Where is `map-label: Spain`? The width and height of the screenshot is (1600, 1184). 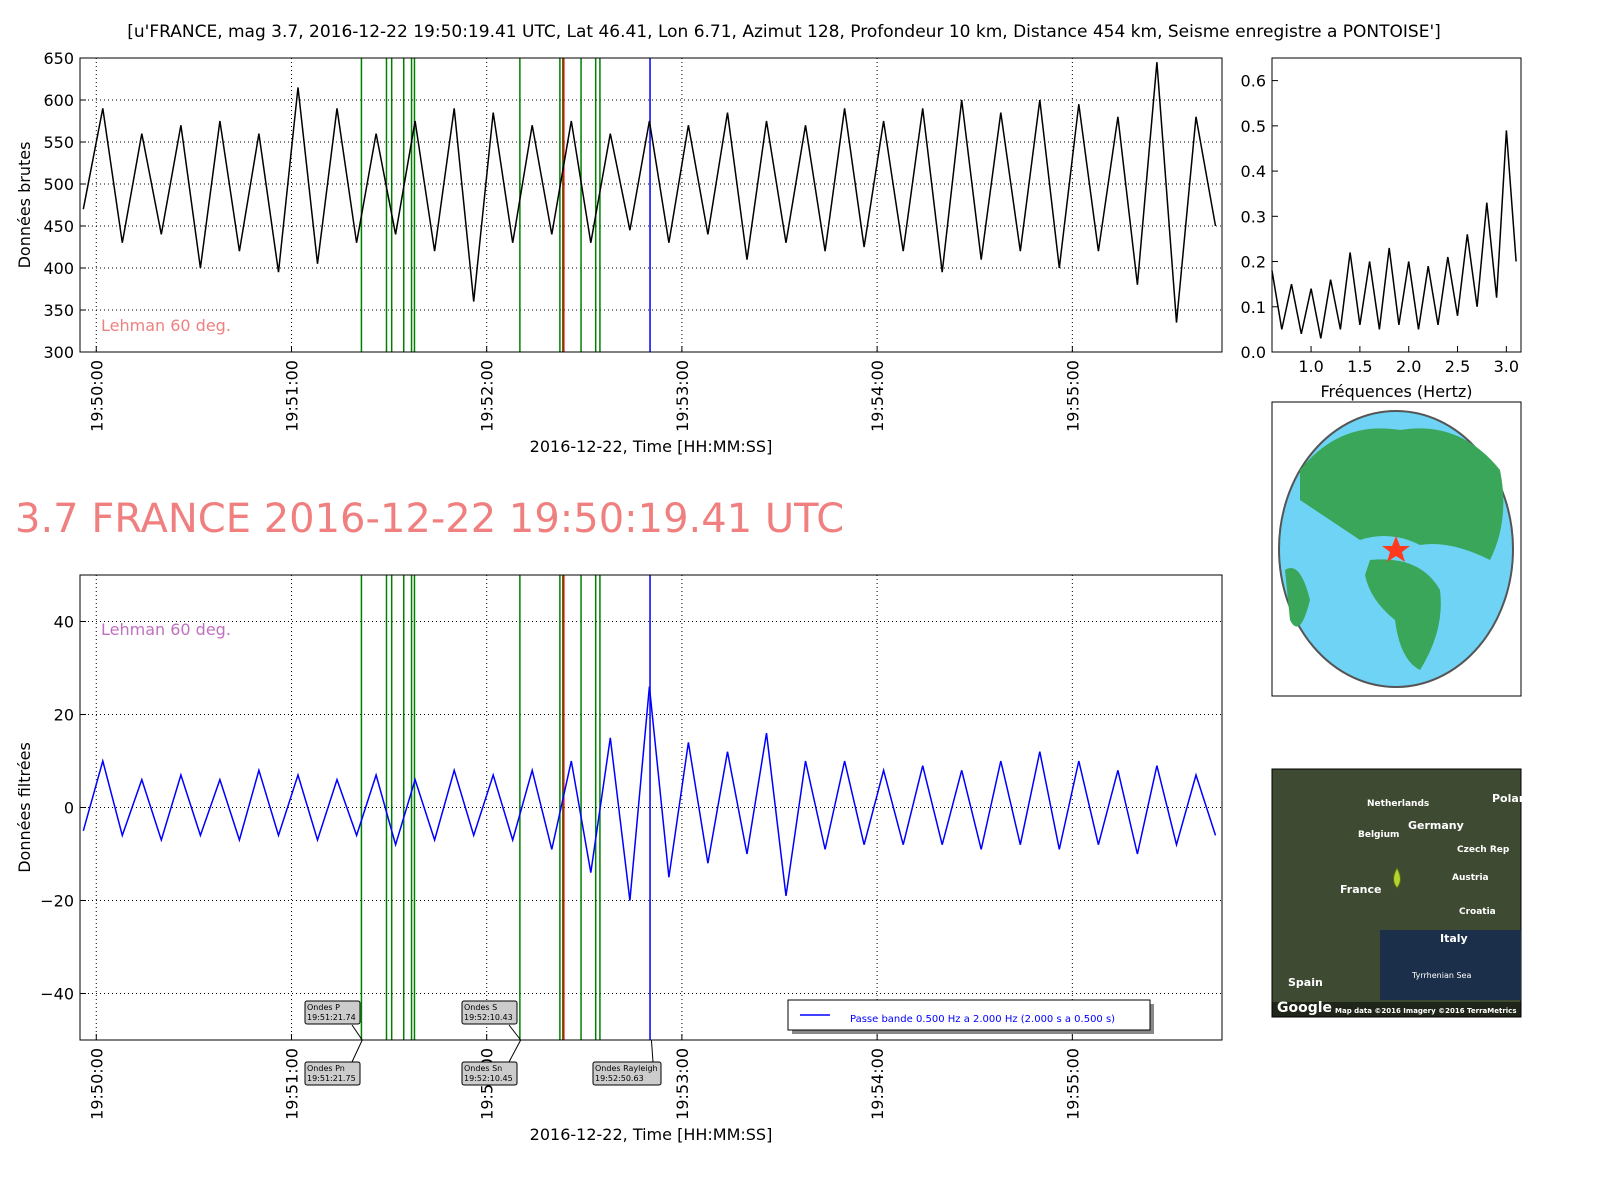
map-label: Spain is located at coordinates (1305, 982).